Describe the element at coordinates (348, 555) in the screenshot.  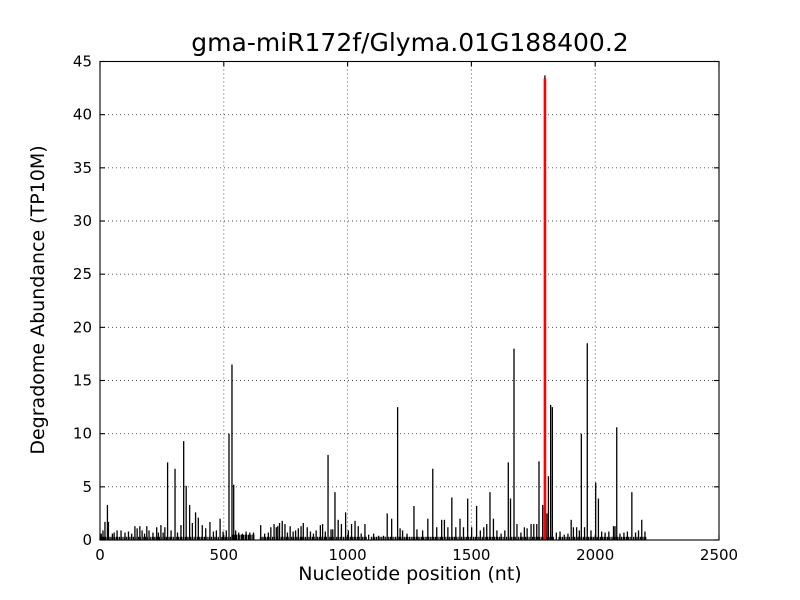
I see `x-tick-label: 1000` at that location.